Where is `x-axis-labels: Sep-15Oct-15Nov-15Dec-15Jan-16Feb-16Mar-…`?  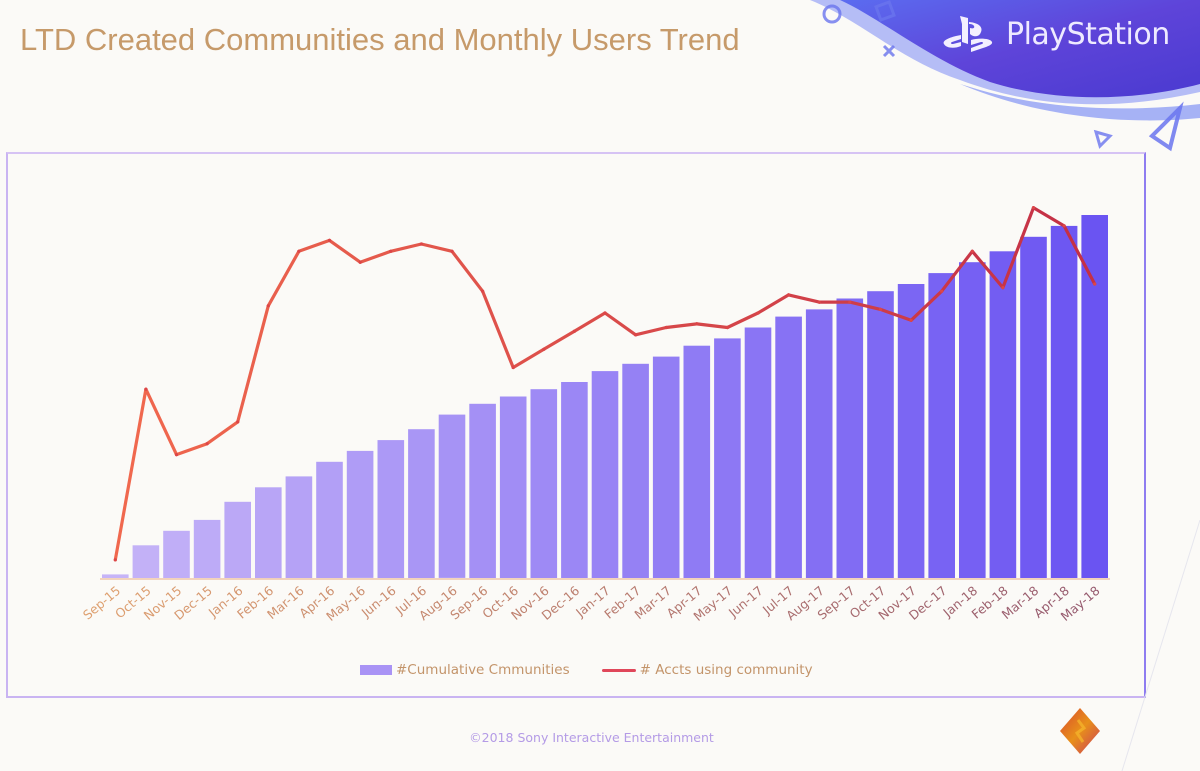
x-axis-labels: Sep-15Oct-15Nov-15Dec-15Jan-16Feb-16Mar-… is located at coordinates (591, 603).